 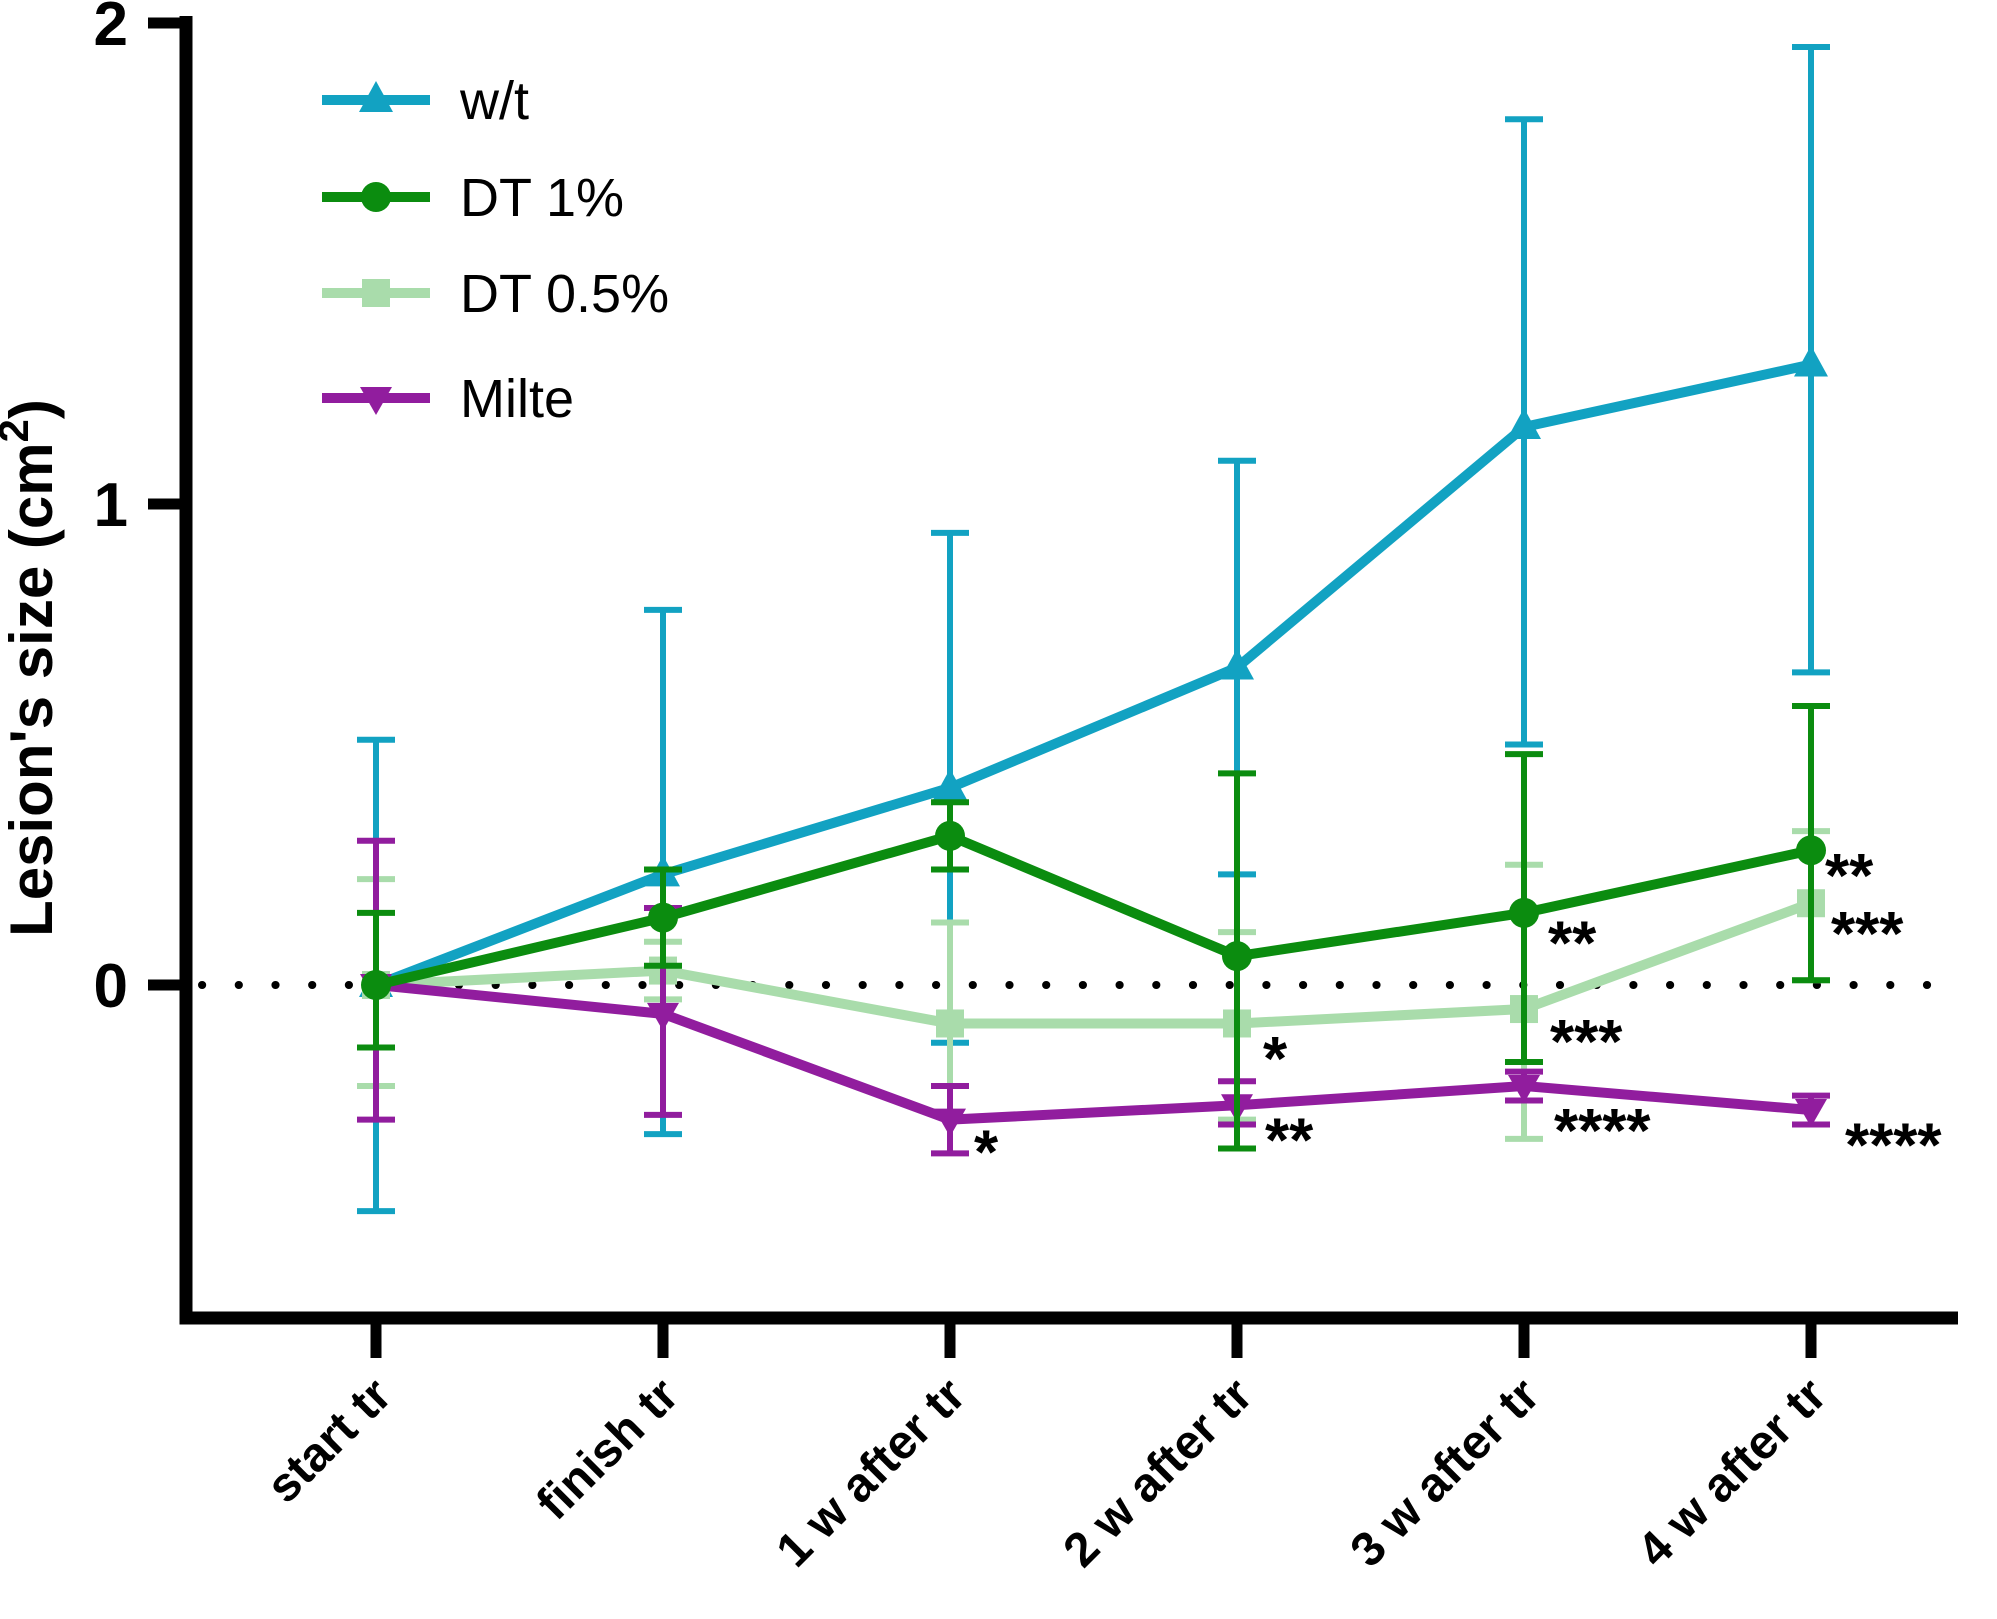 I want to click on square-marker, so click(x=950, y=1023).